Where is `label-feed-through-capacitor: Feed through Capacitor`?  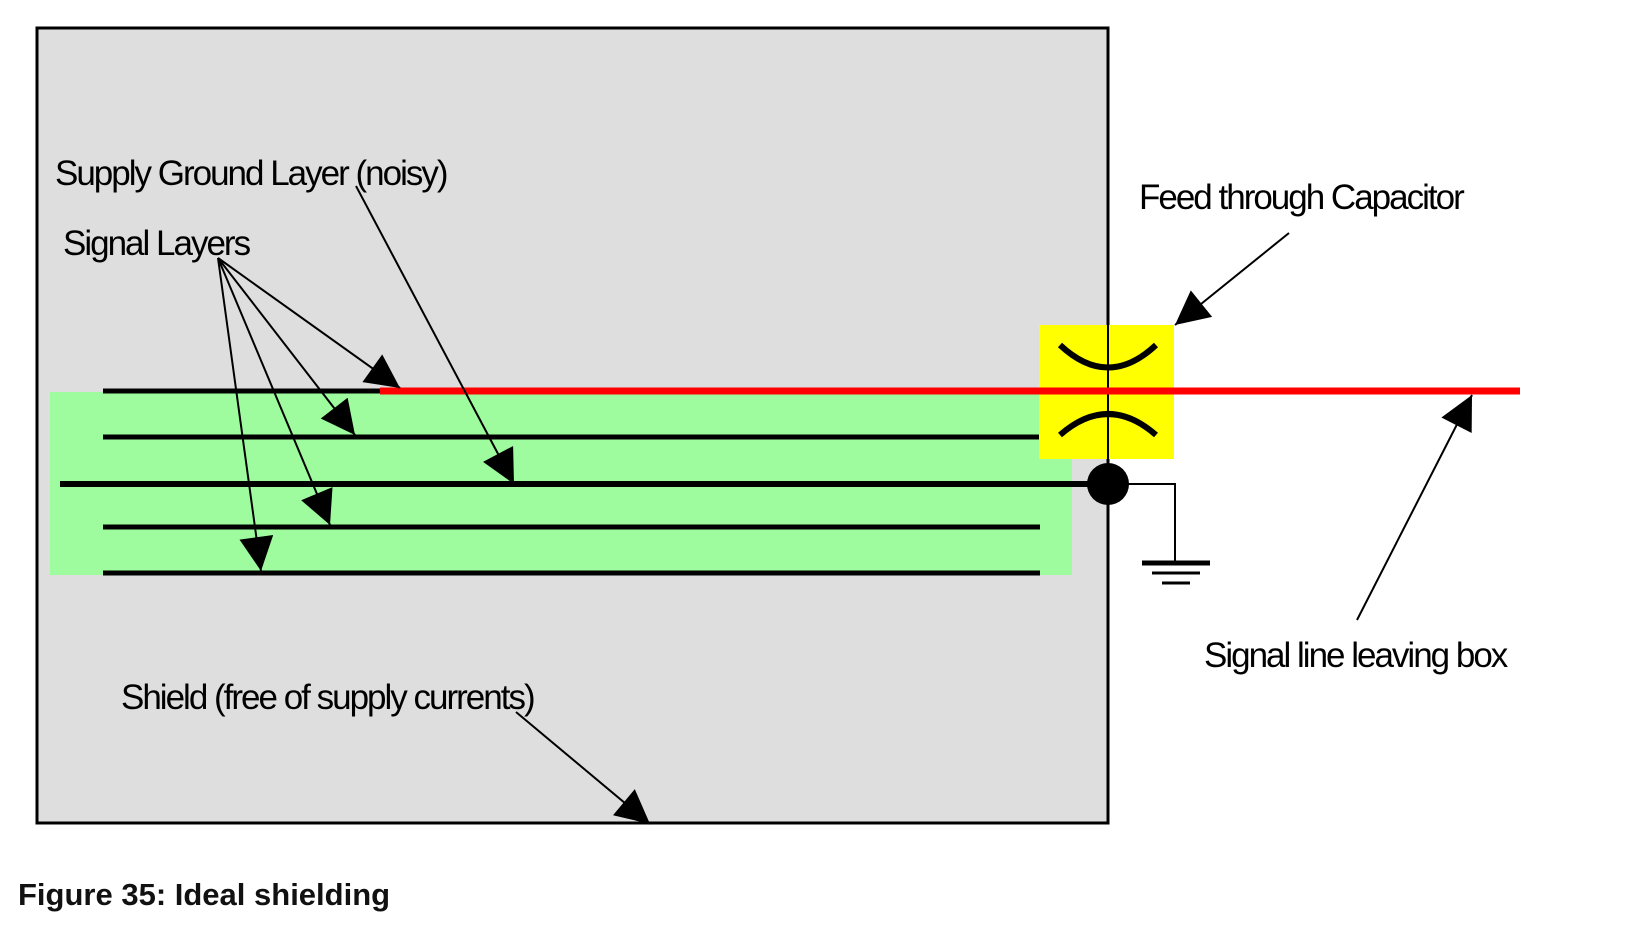 label-feed-through-capacitor: Feed through Capacitor is located at coordinates (1302, 197).